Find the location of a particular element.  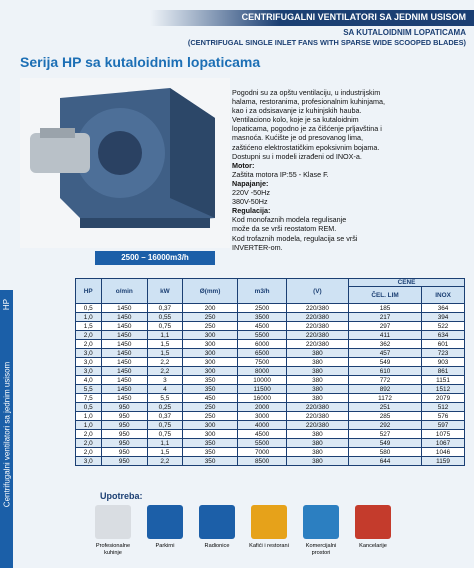

table-cell: 16000 is located at coordinates (262, 398).